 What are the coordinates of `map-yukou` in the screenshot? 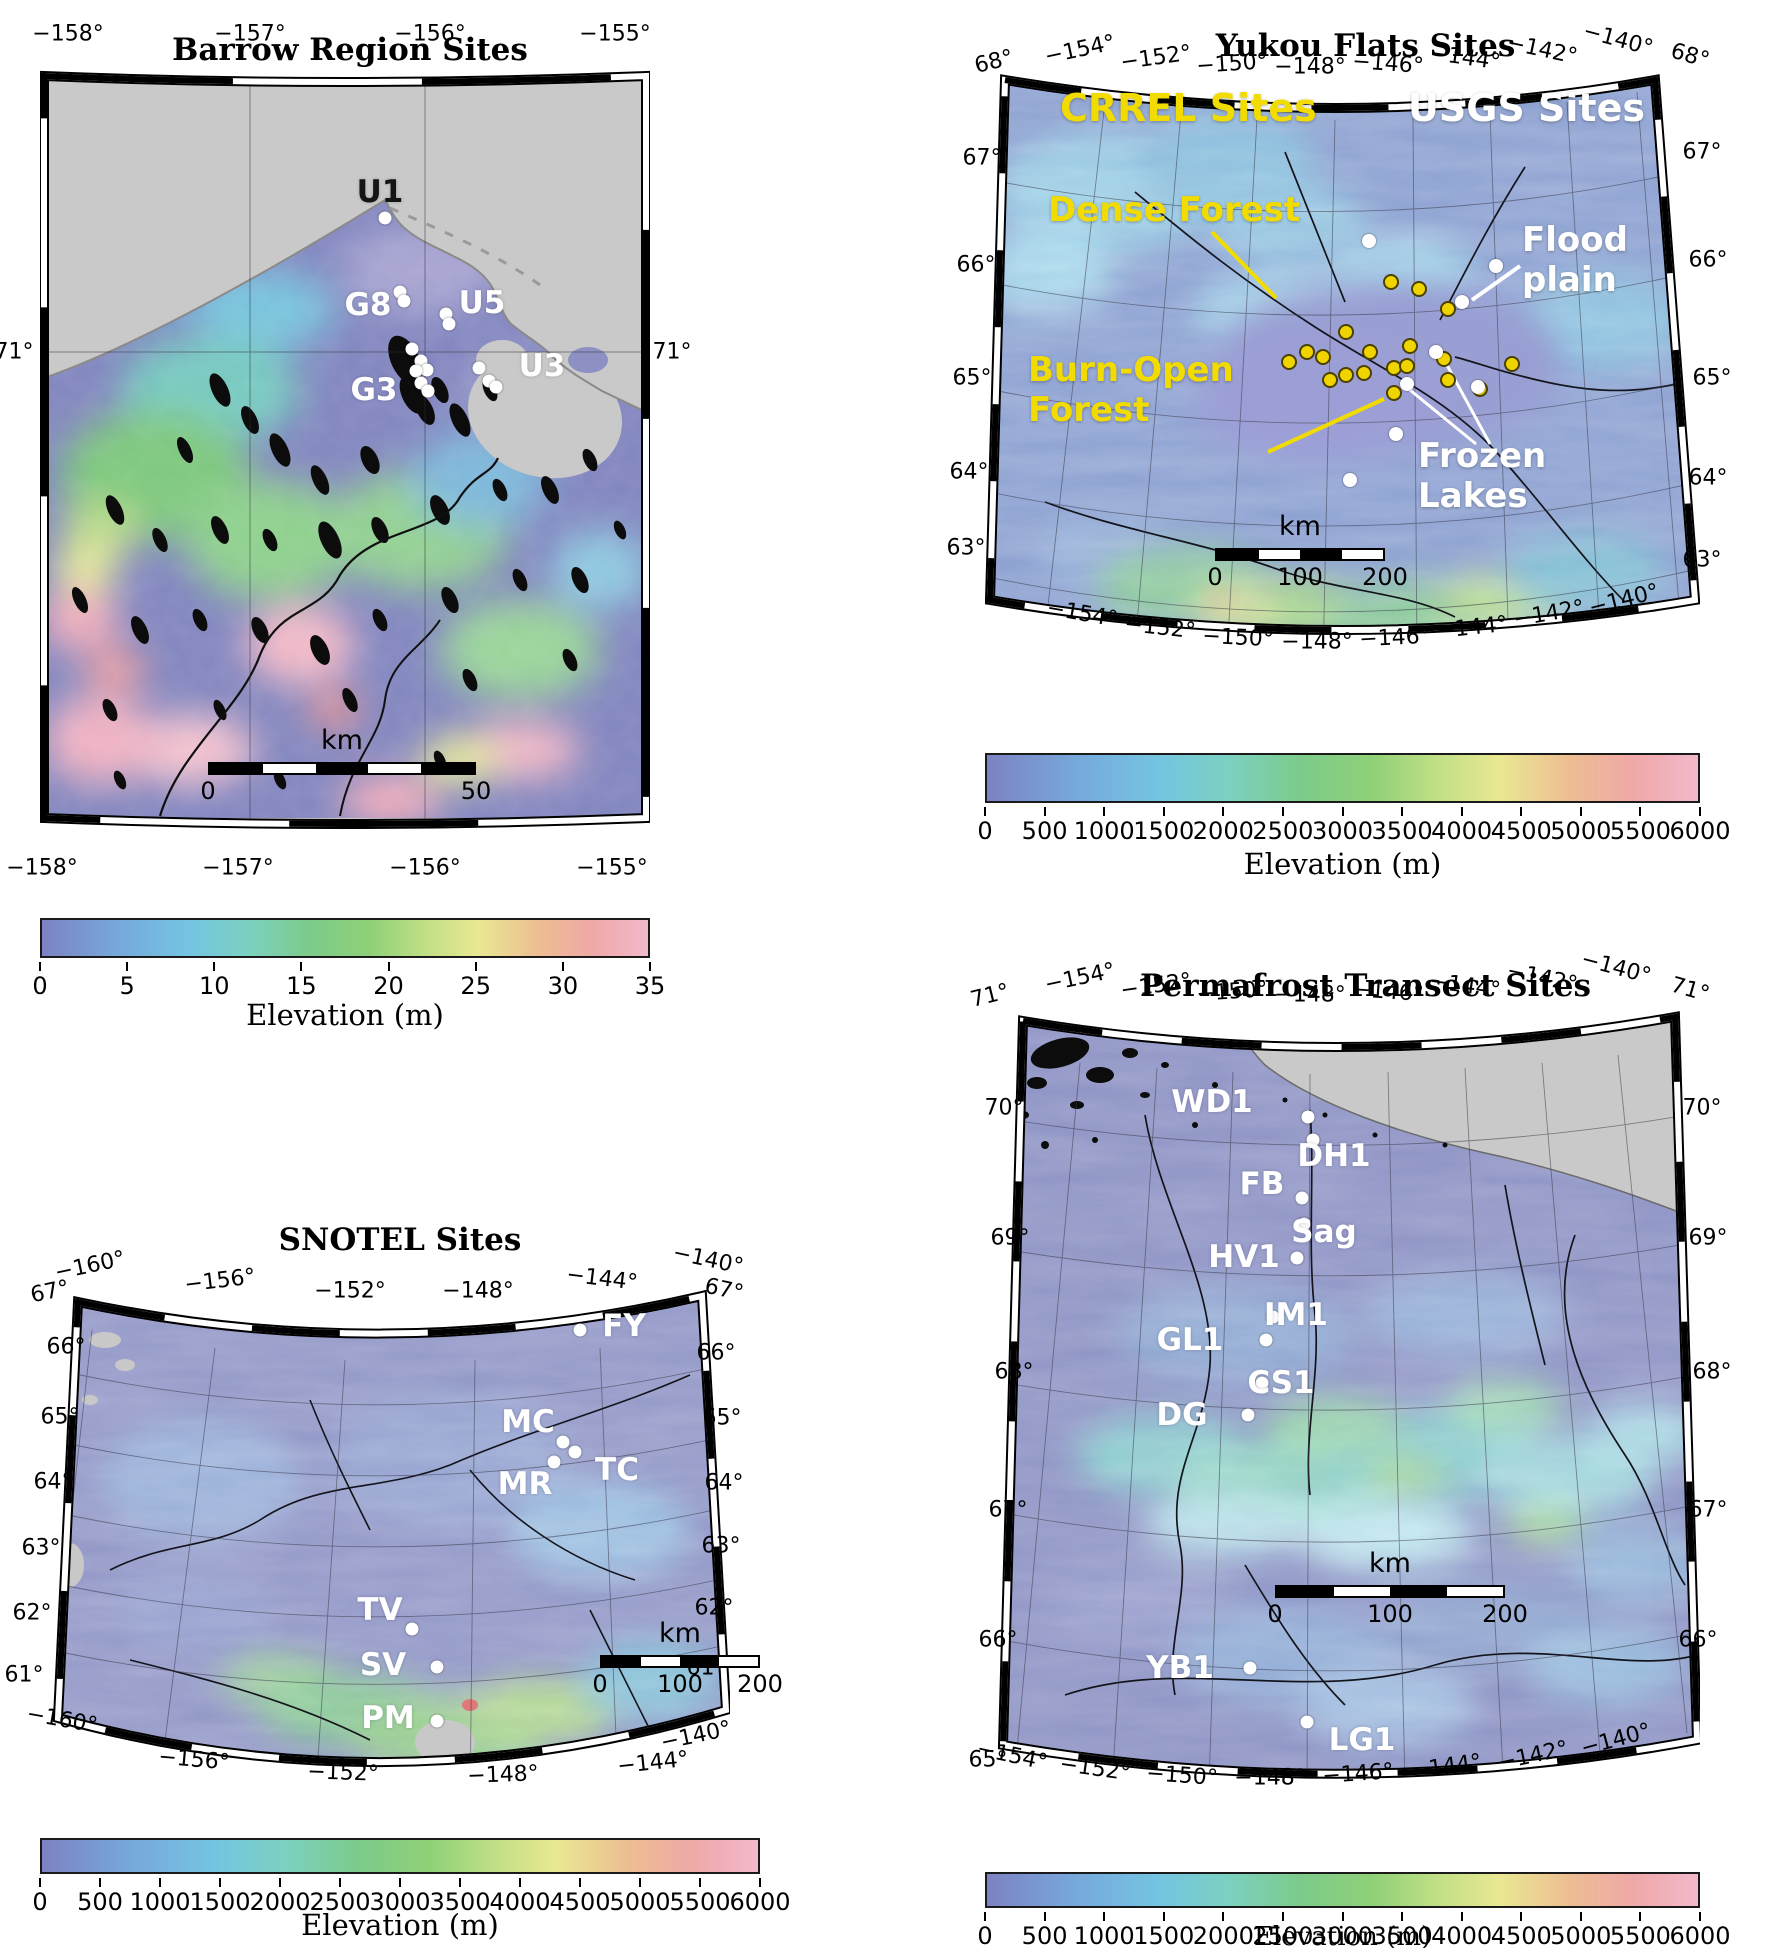 It's located at (1342, 359).